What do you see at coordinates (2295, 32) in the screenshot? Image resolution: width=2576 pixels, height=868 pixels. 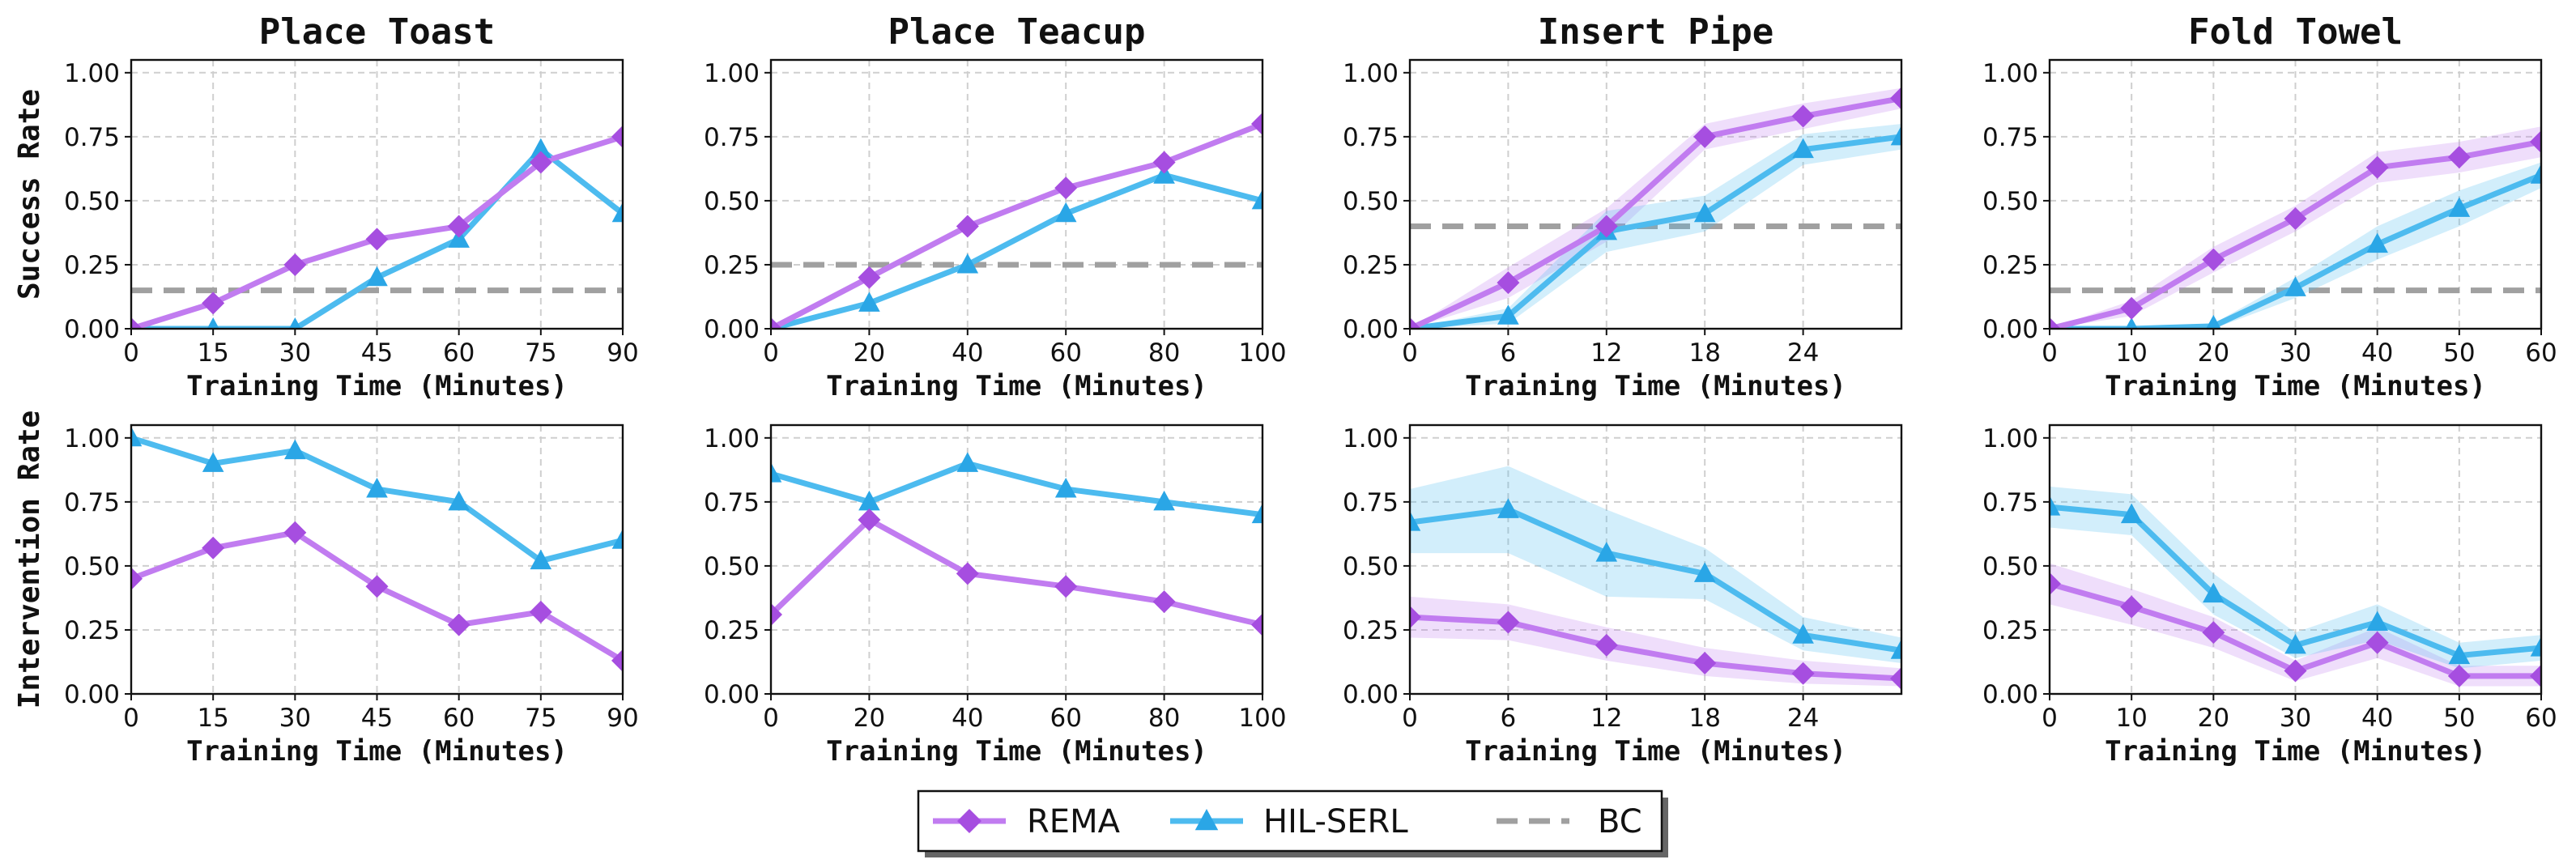 I see `subplot-title: Fold Towel` at bounding box center [2295, 32].